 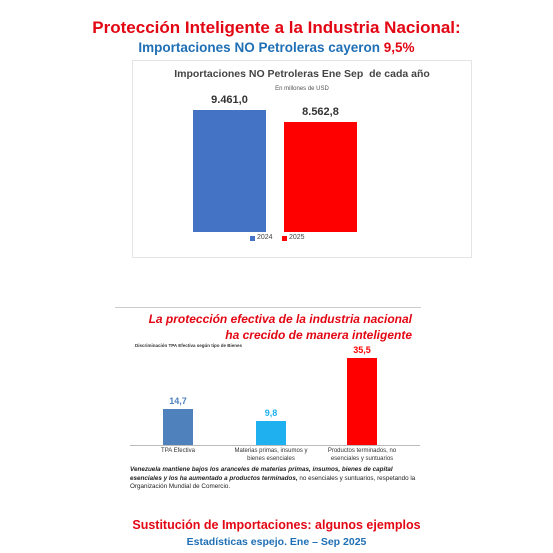 I want to click on legend-label: 2024, so click(x=265, y=237).